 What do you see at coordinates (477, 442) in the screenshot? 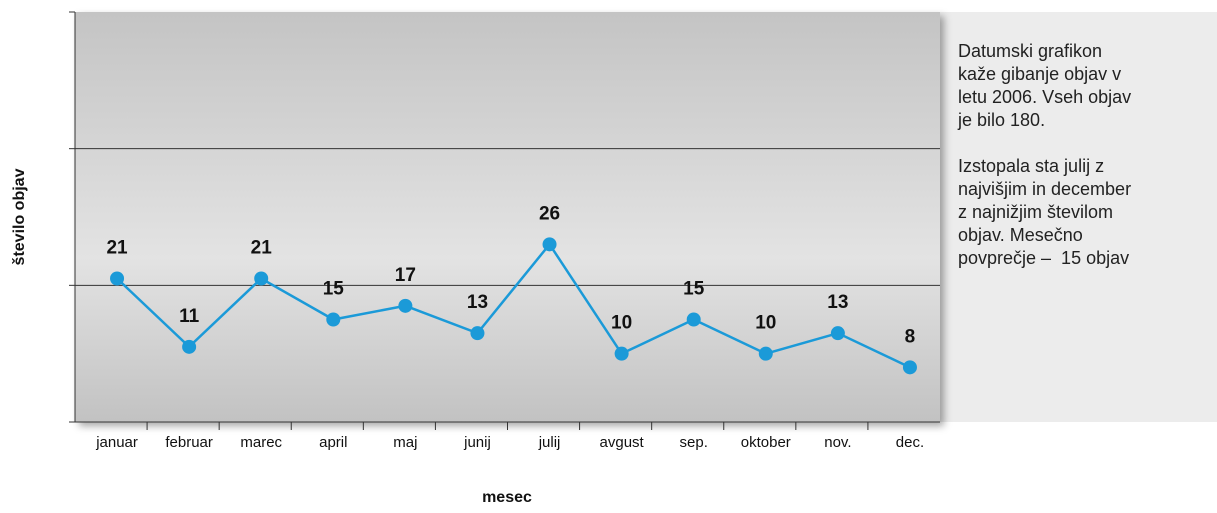
I see `x-tick-label: junij` at bounding box center [477, 442].